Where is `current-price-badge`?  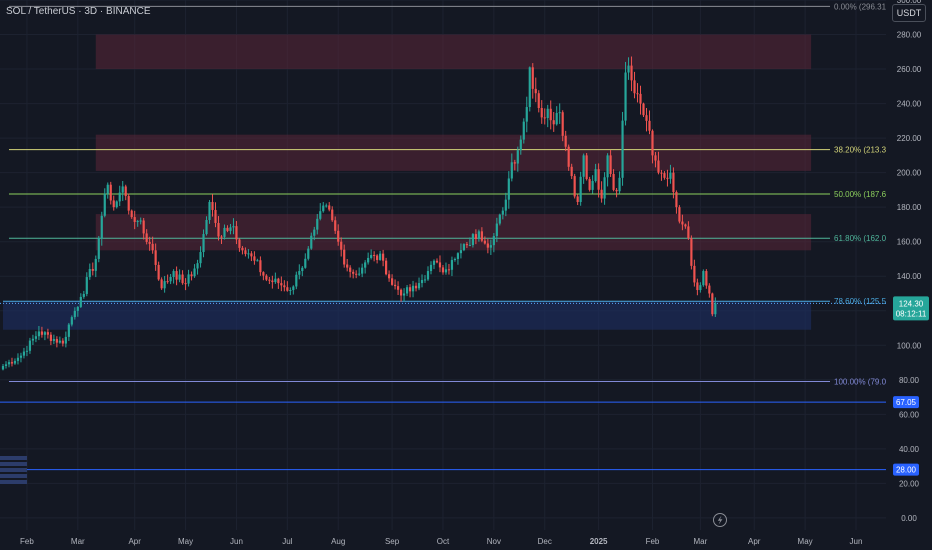
current-price-badge is located at coordinates (911, 308).